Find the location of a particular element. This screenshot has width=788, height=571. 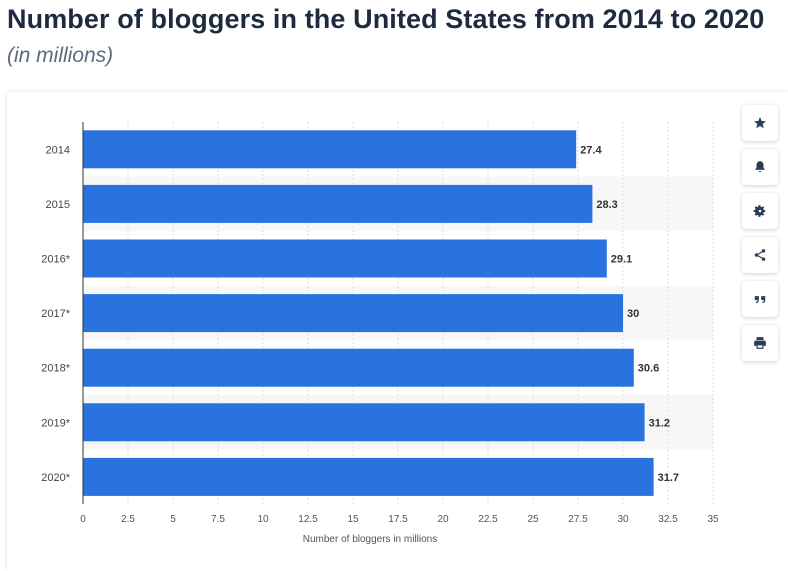

notification-button is located at coordinates (760, 167).